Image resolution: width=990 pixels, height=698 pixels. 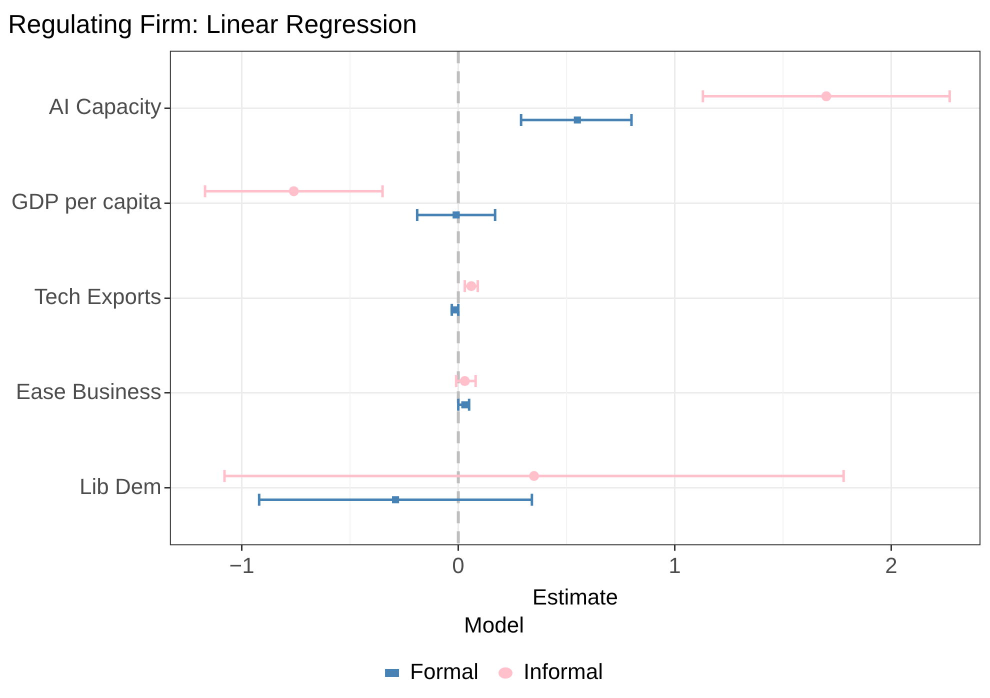 I want to click on x-tick-label: 2, so click(x=891, y=565).